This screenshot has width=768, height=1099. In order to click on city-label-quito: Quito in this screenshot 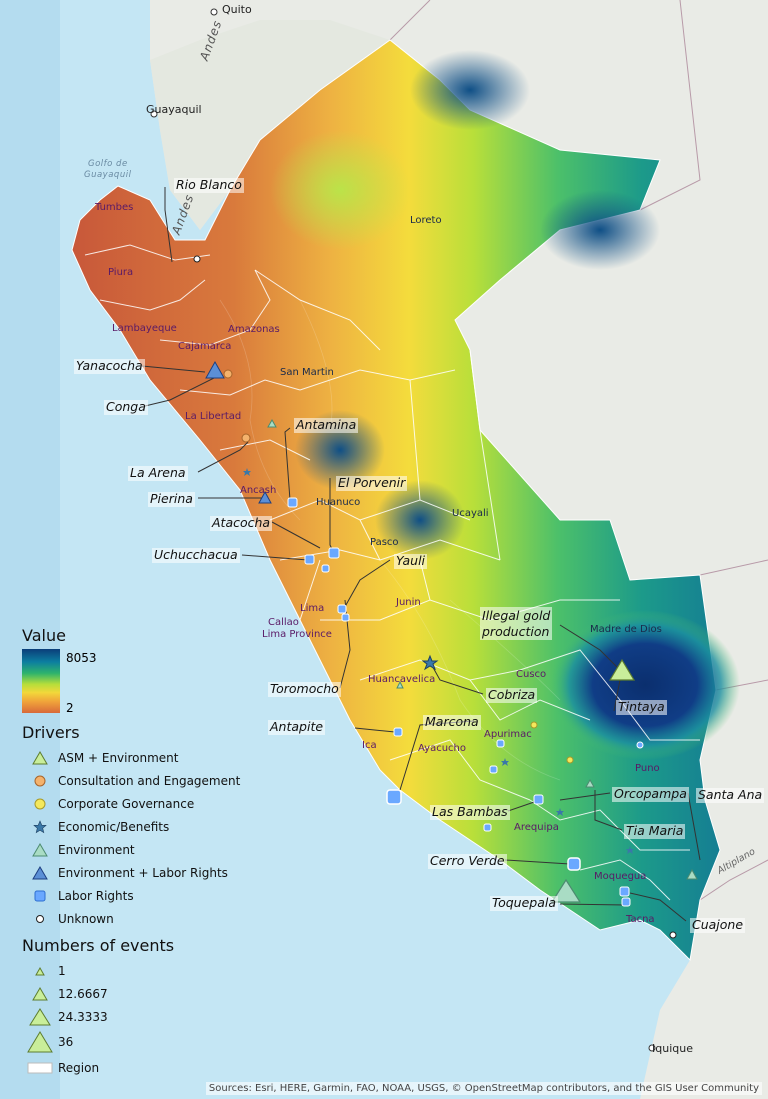, I will do `click(237, 9)`.